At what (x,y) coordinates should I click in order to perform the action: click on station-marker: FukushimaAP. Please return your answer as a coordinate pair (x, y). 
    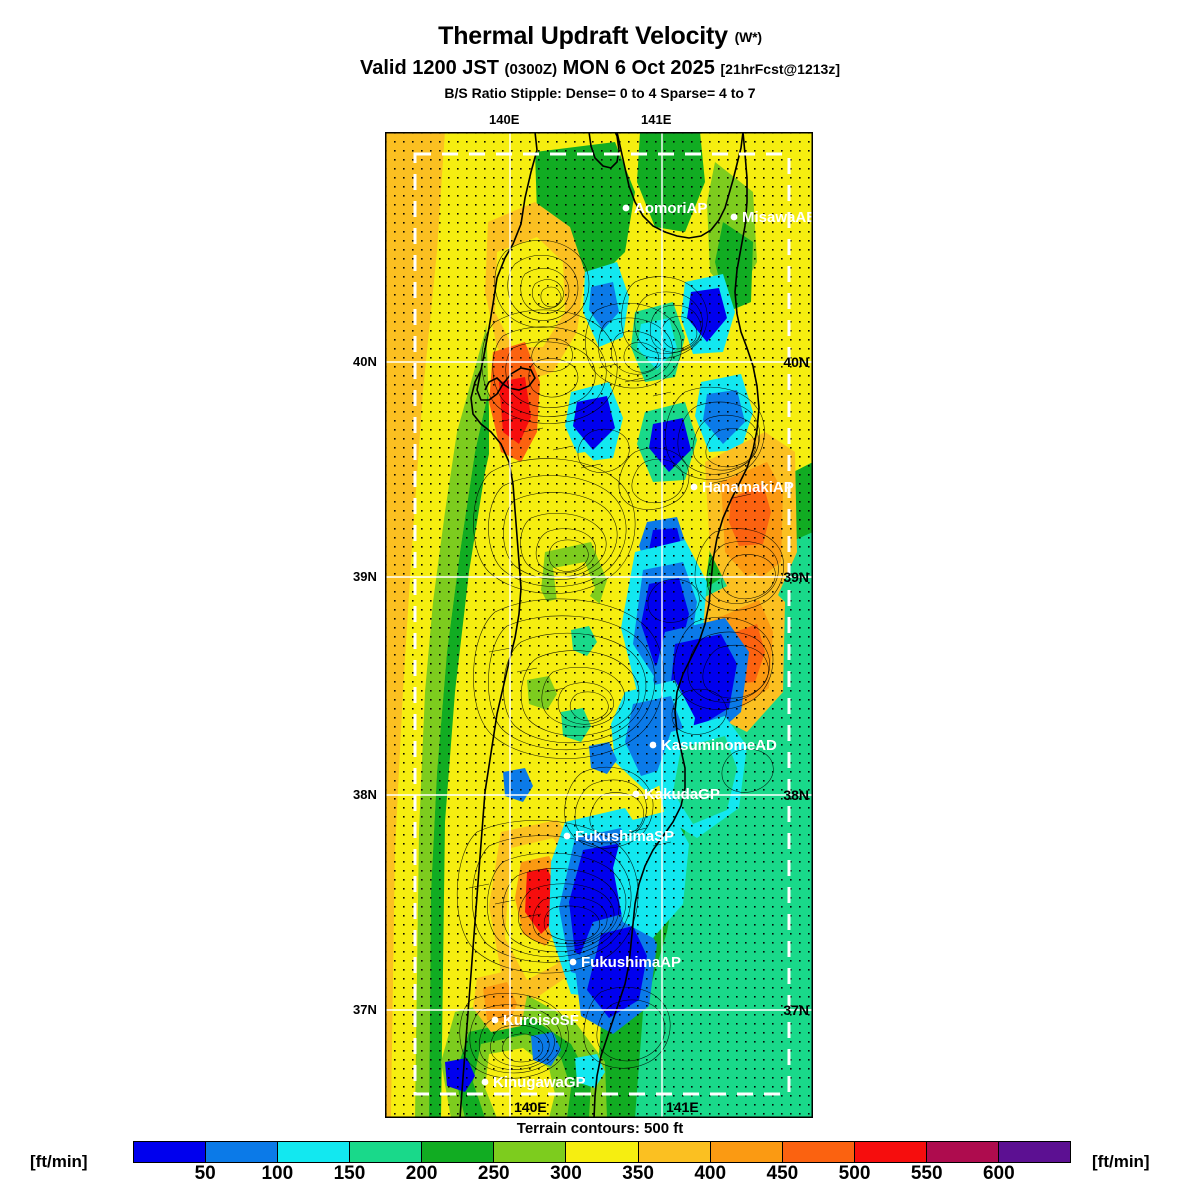
    Looking at the image, I should click on (625, 962).